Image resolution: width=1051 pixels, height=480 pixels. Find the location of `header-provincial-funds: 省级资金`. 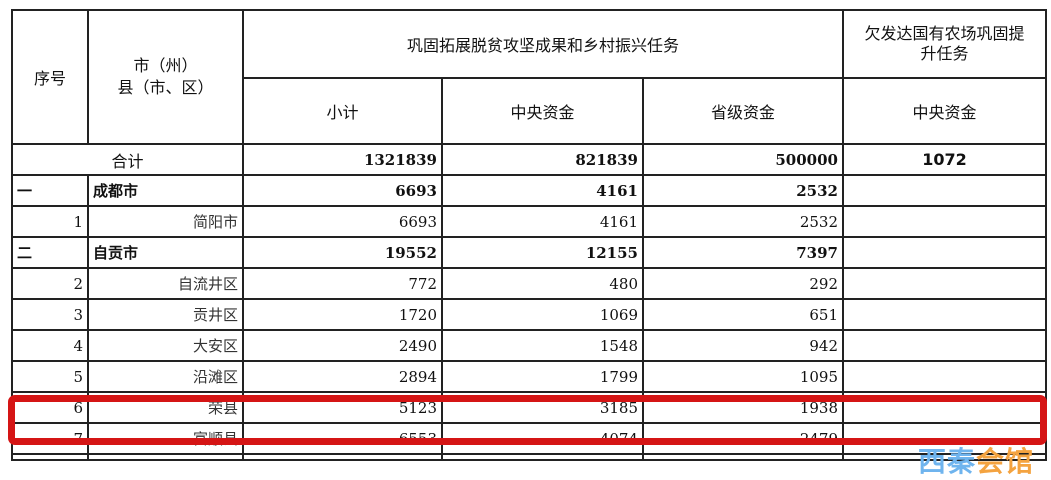

header-provincial-funds: 省级资金 is located at coordinates (743, 111).